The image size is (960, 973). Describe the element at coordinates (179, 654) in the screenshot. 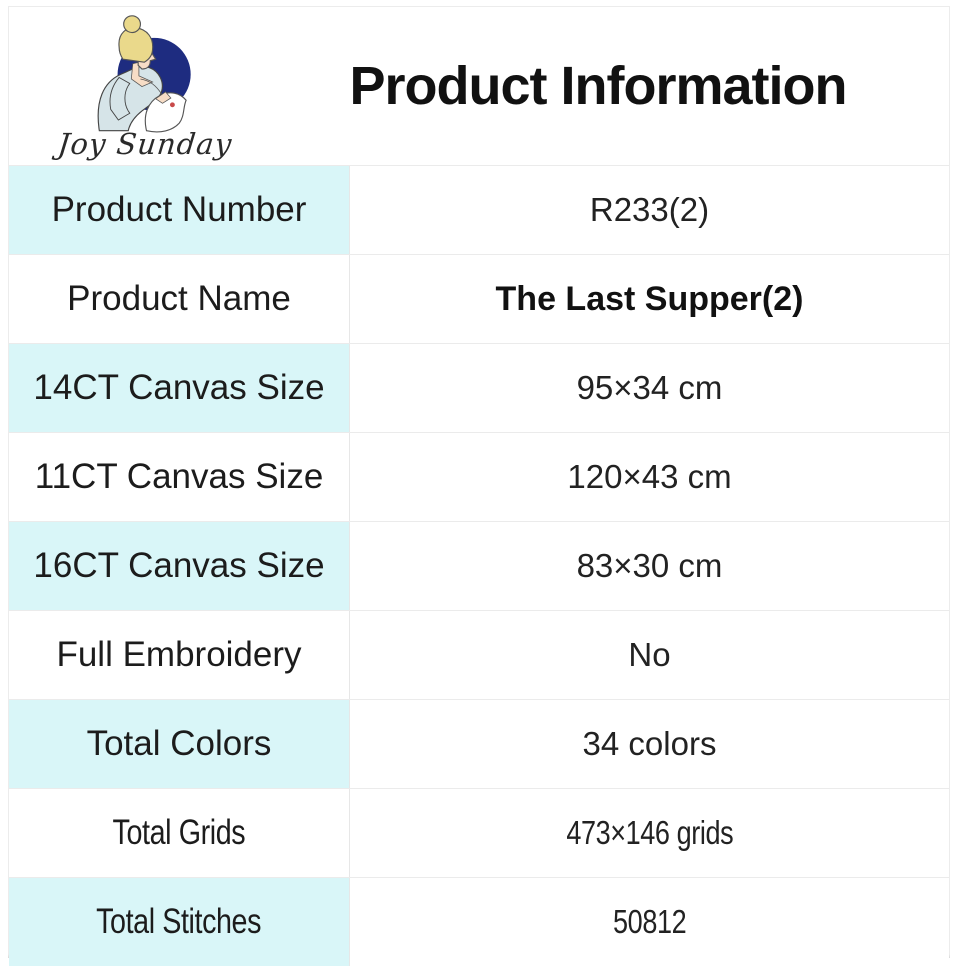

I see `row-label: Full Embroidery` at that location.